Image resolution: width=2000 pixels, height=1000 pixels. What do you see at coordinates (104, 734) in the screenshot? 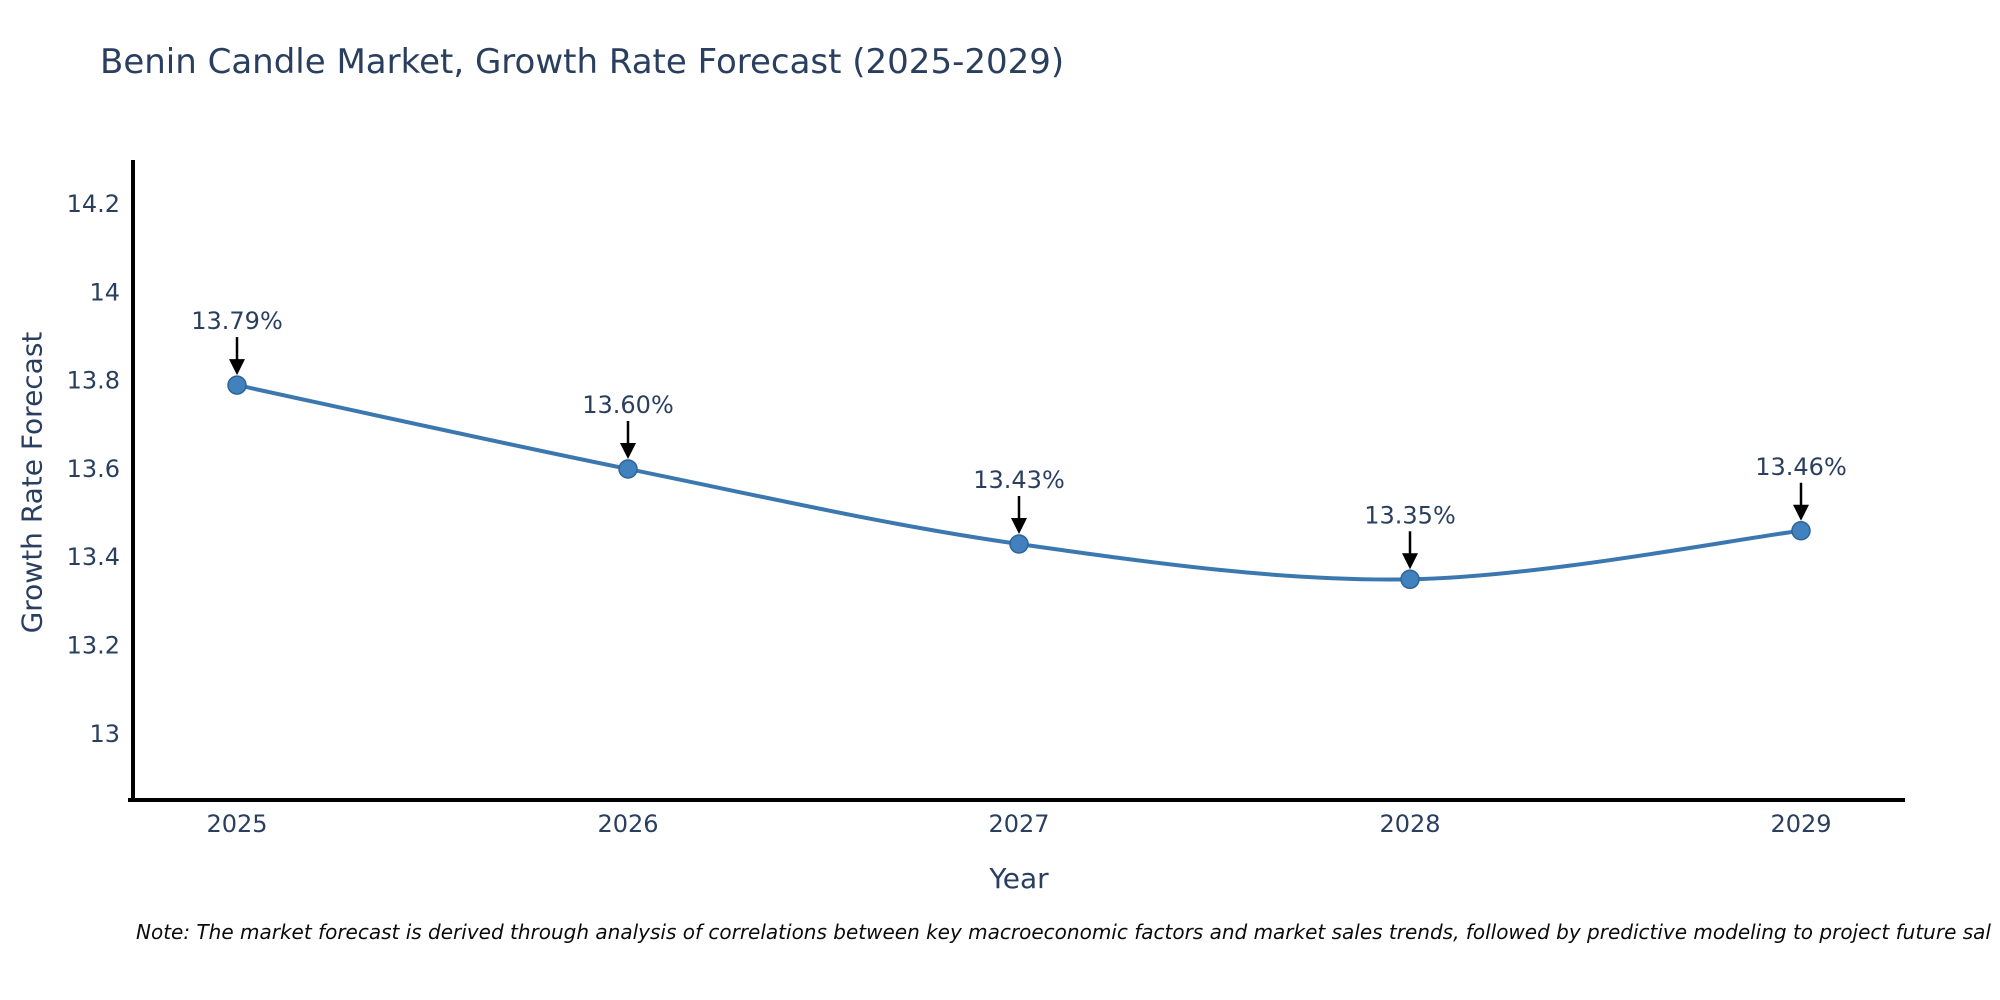
I see `y-tick-label: 13` at bounding box center [104, 734].